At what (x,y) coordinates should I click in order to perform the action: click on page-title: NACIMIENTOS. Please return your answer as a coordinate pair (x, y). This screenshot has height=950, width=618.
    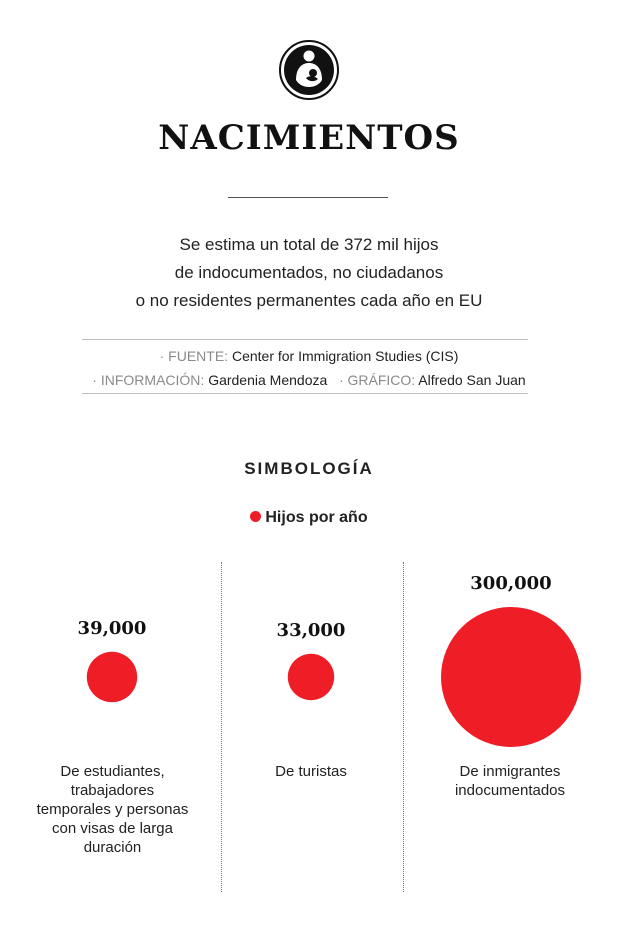
    Looking at the image, I should click on (309, 138).